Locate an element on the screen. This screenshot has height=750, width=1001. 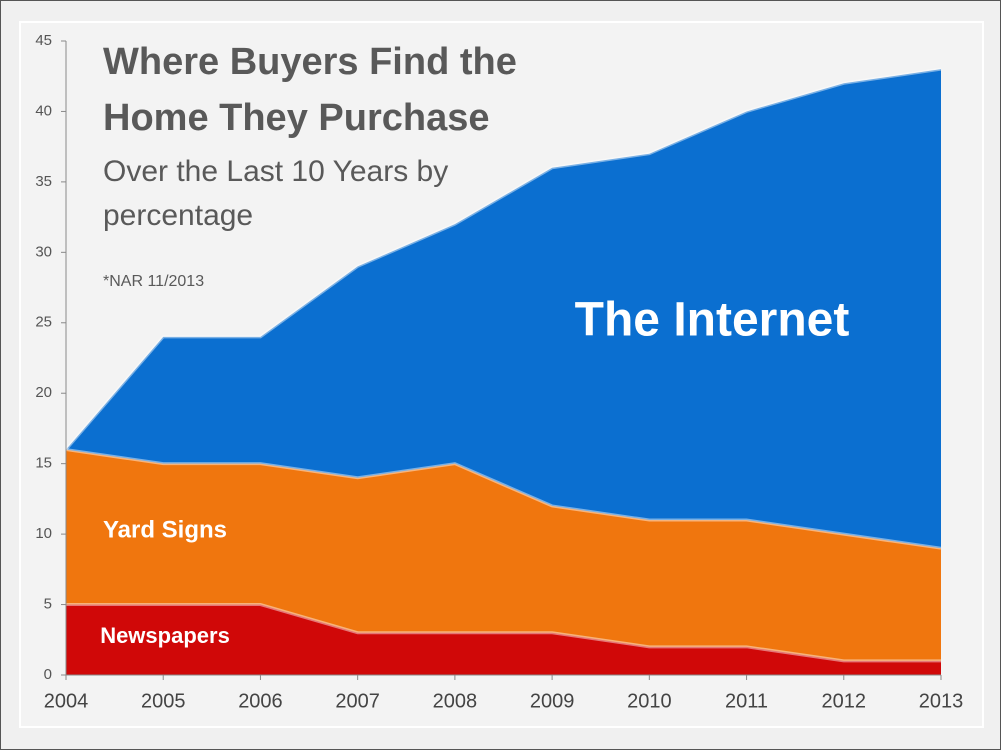
x-tick-label: 2010 is located at coordinates (649, 701).